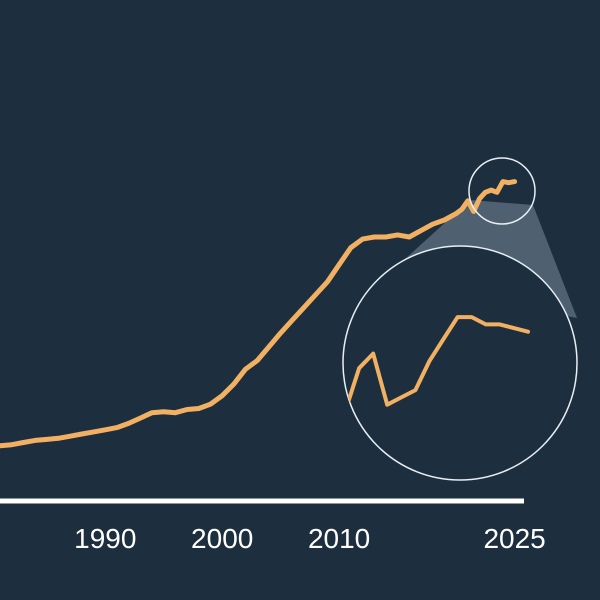 The image size is (600, 600). Describe the element at coordinates (514, 538) in the screenshot. I see `x-tick-label: 2025` at that location.